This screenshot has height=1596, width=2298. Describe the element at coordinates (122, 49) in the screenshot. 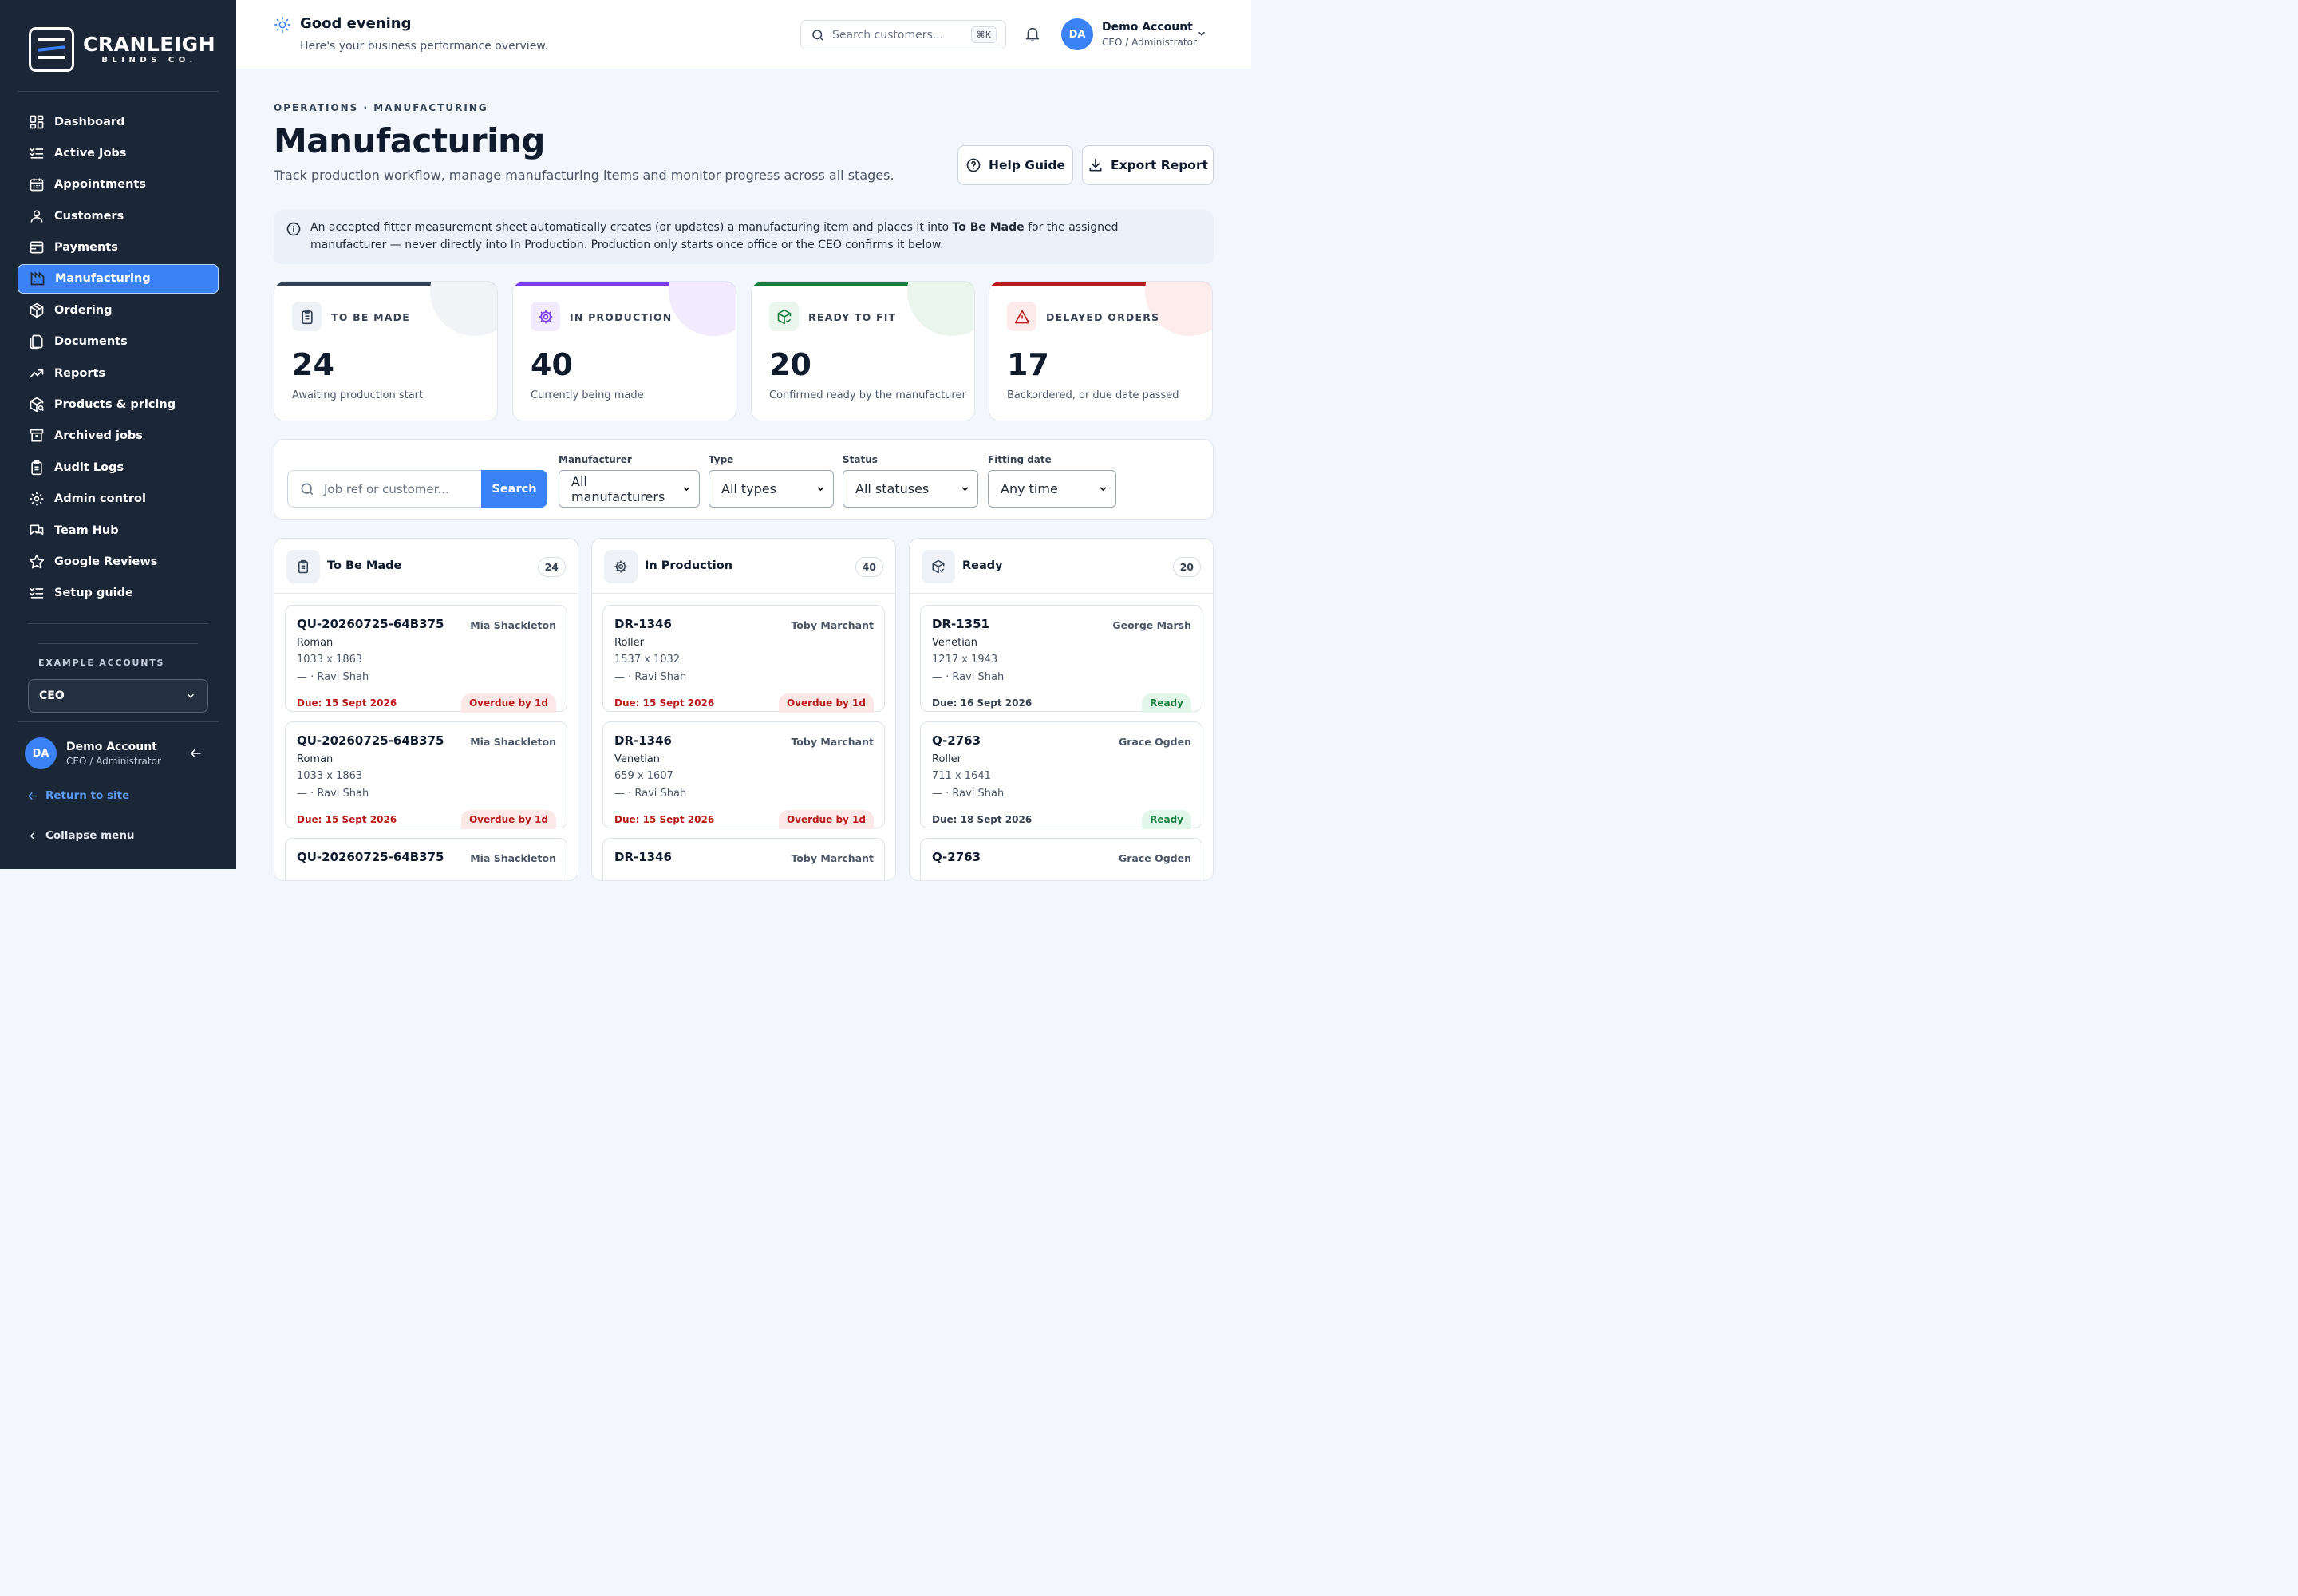

I see `brand-logo: CRANLEIGH BLINDS CO.` at that location.